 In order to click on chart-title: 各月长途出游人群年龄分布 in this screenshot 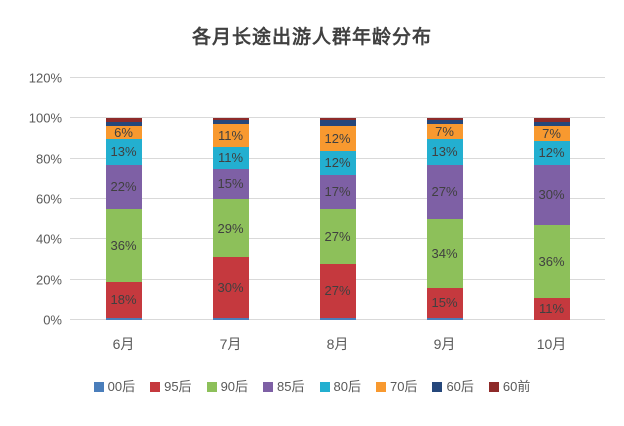, I will do `click(311, 37)`.